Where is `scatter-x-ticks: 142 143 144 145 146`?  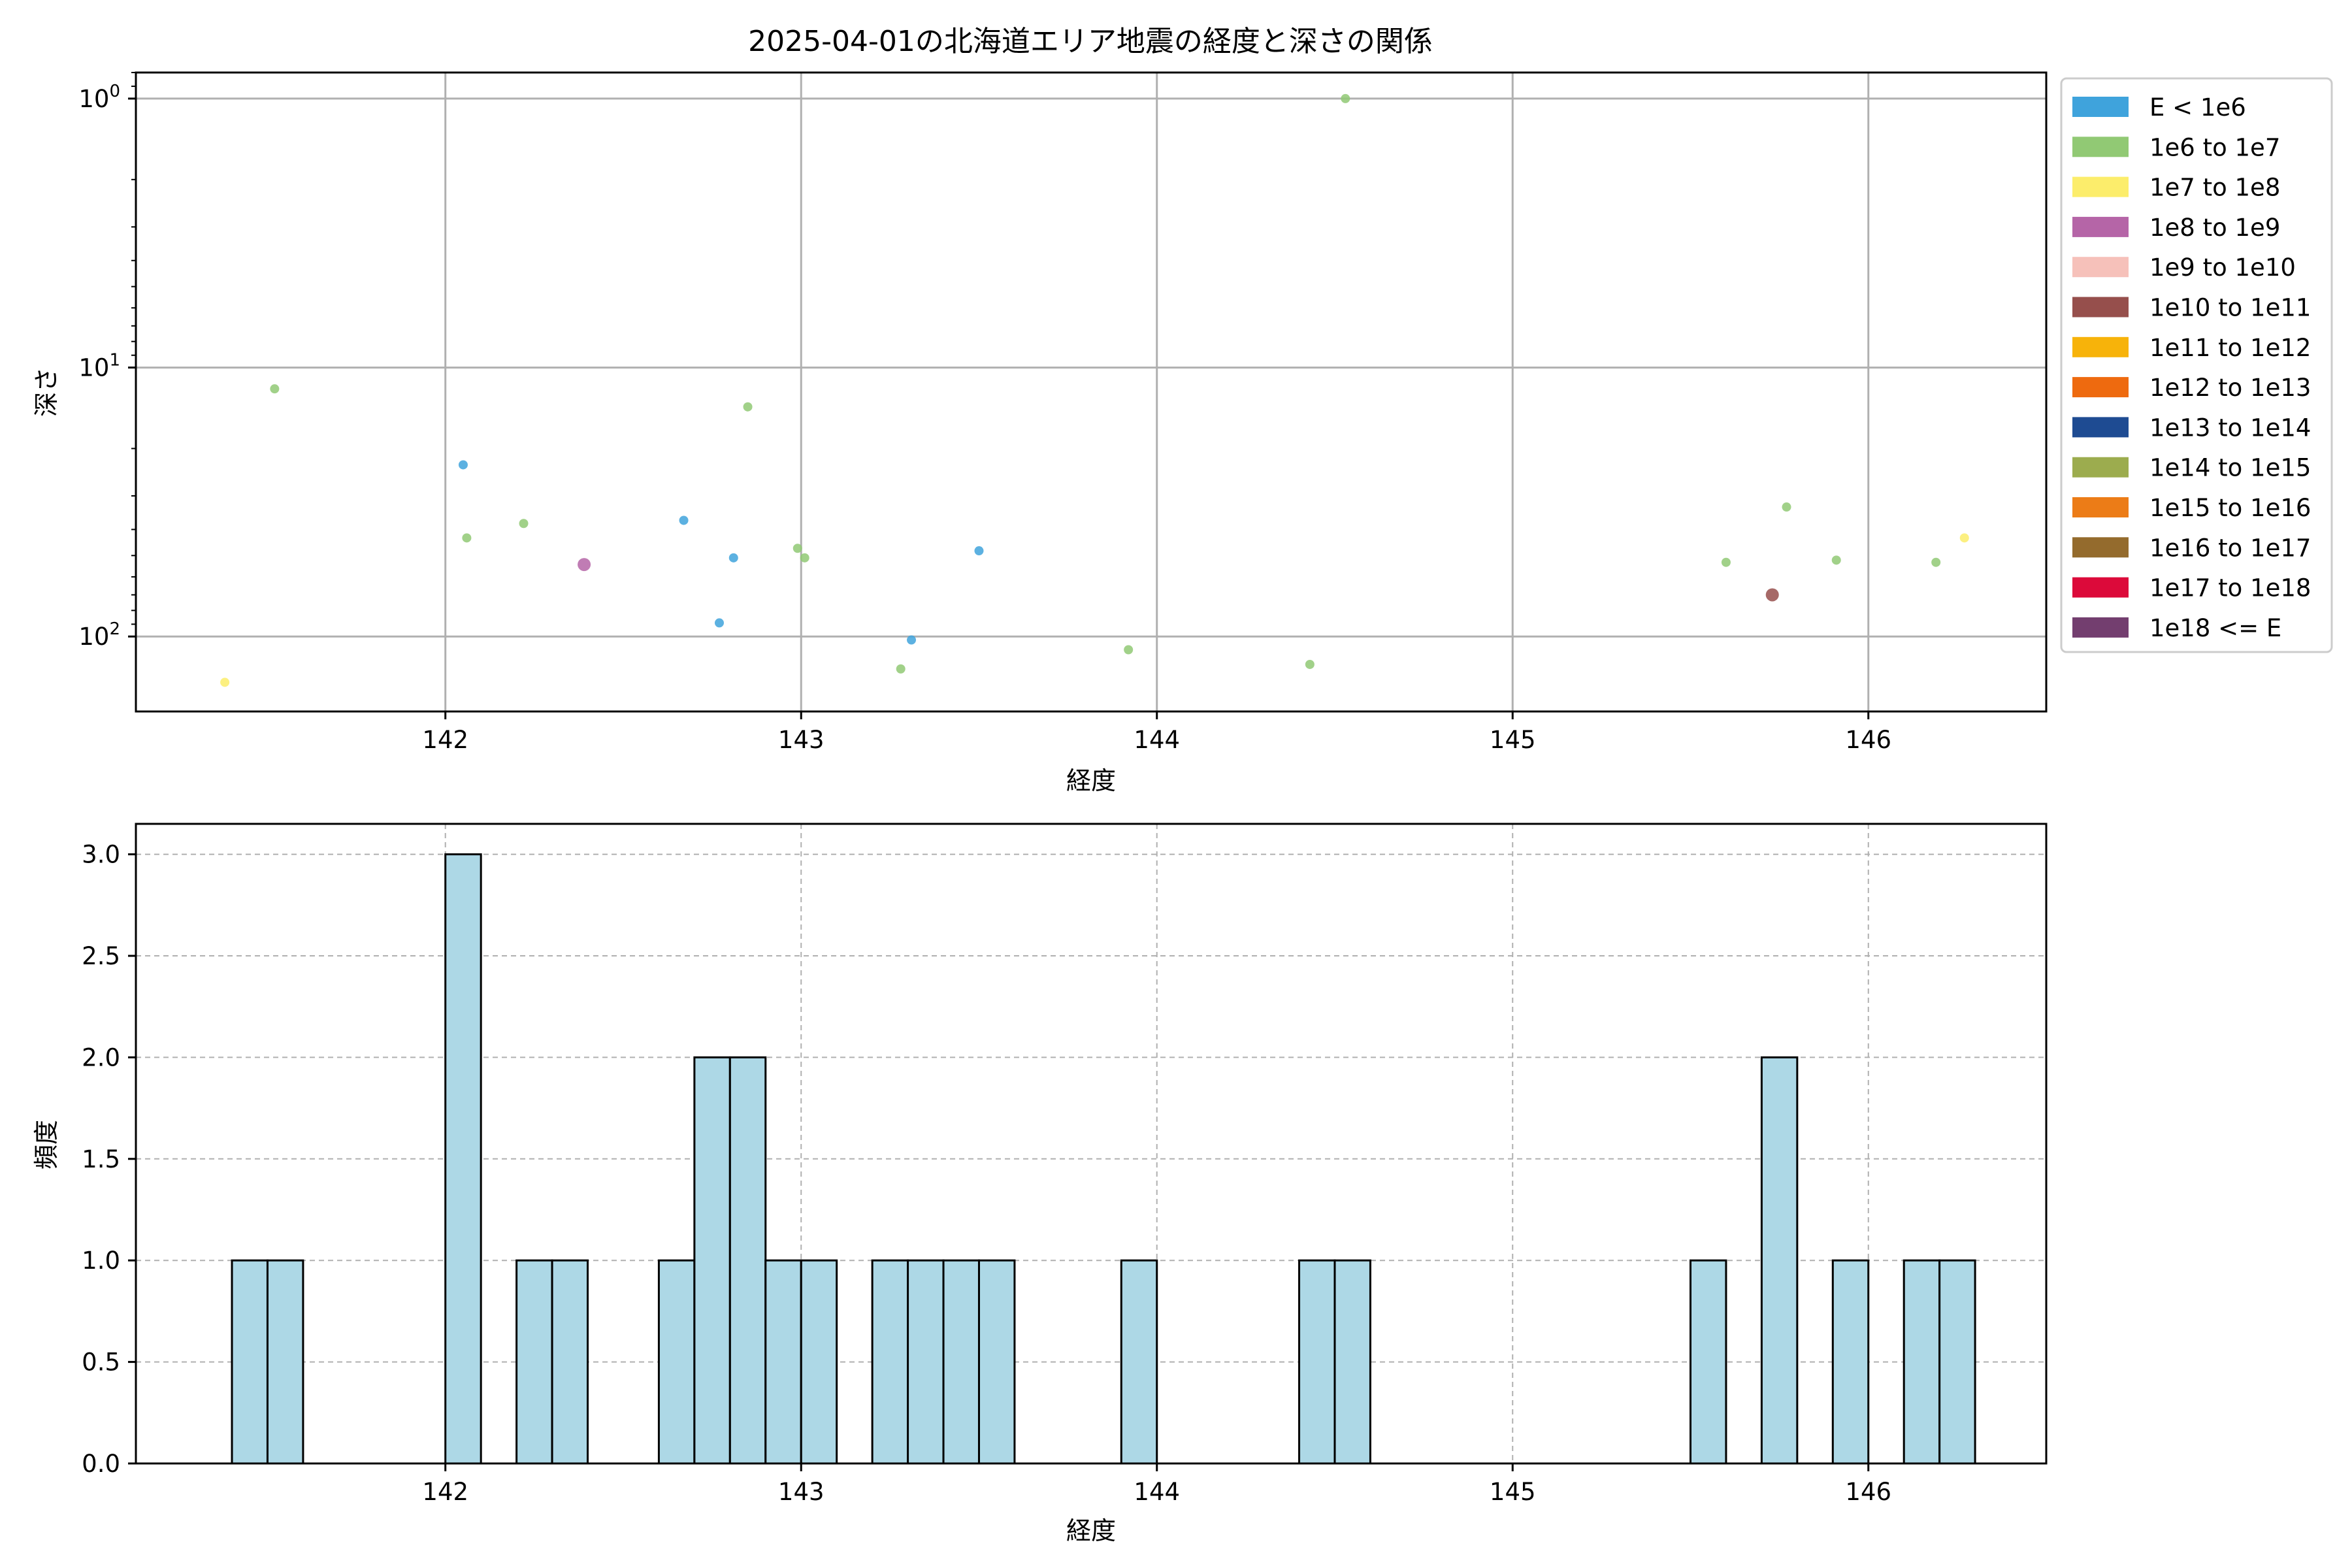 scatter-x-ticks: 142 143 144 145 146 is located at coordinates (1156, 732).